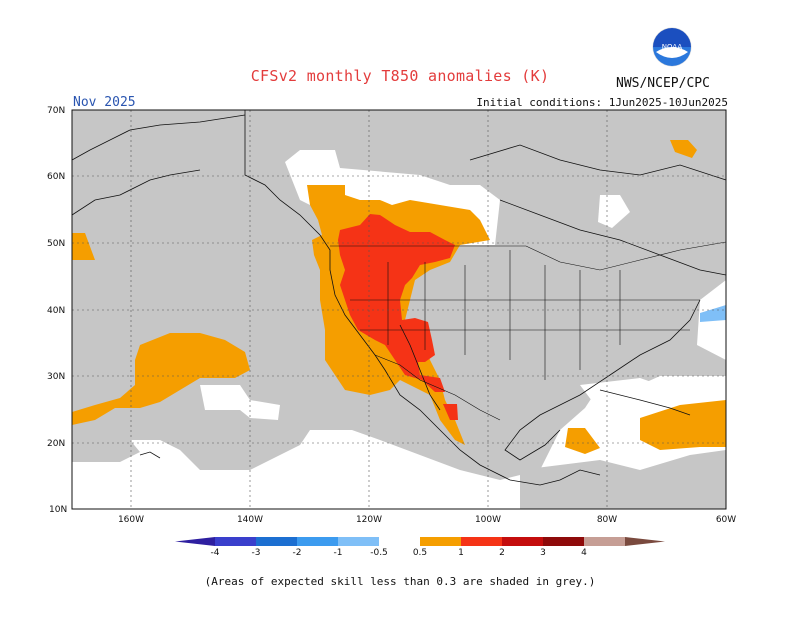  Describe the element at coordinates (56, 111) in the screenshot. I see `lat-tick-label: 70N` at that location.